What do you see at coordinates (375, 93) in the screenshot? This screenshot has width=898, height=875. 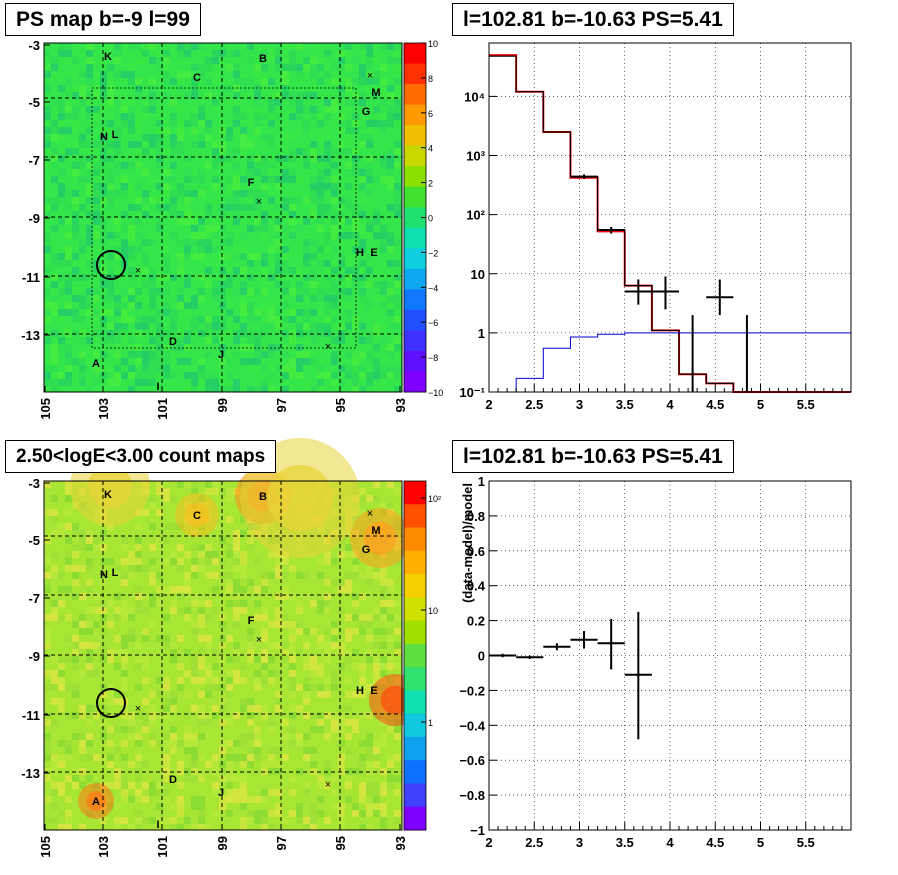 I see `source-label: M` at bounding box center [375, 93].